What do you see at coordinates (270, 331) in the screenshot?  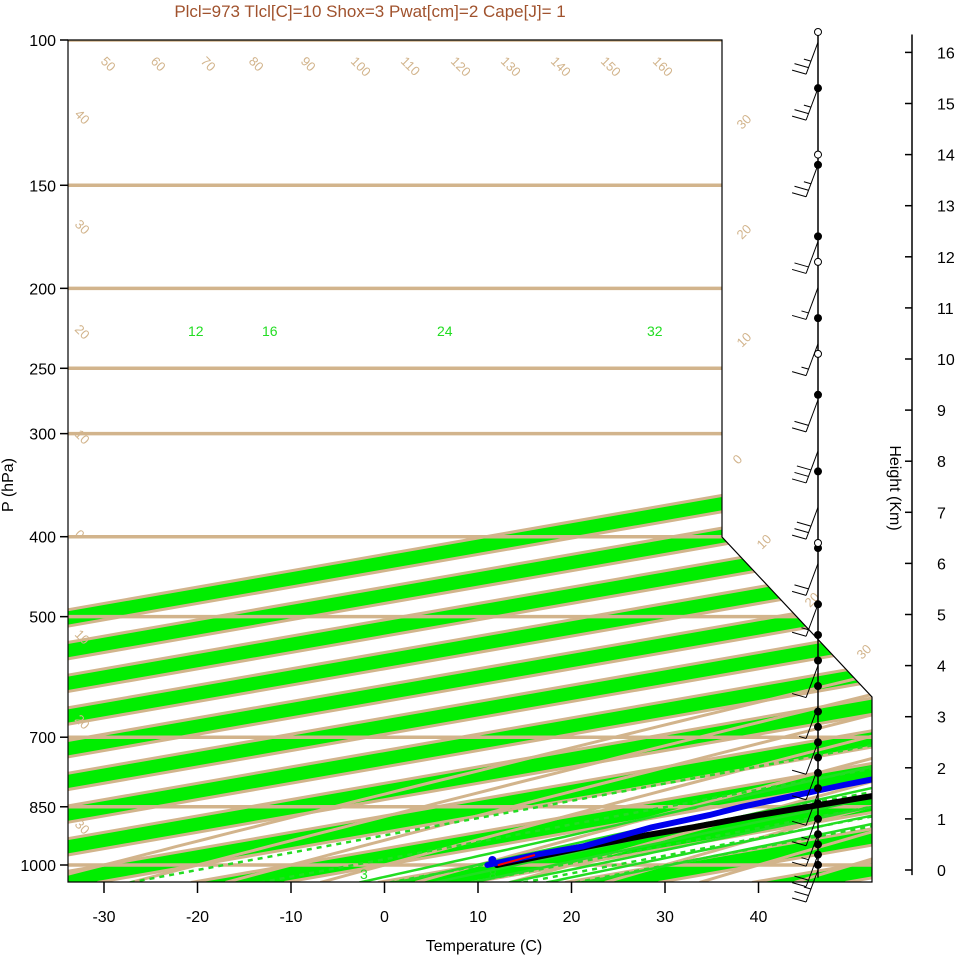 I see `moist-adiabat-label: 16` at bounding box center [270, 331].